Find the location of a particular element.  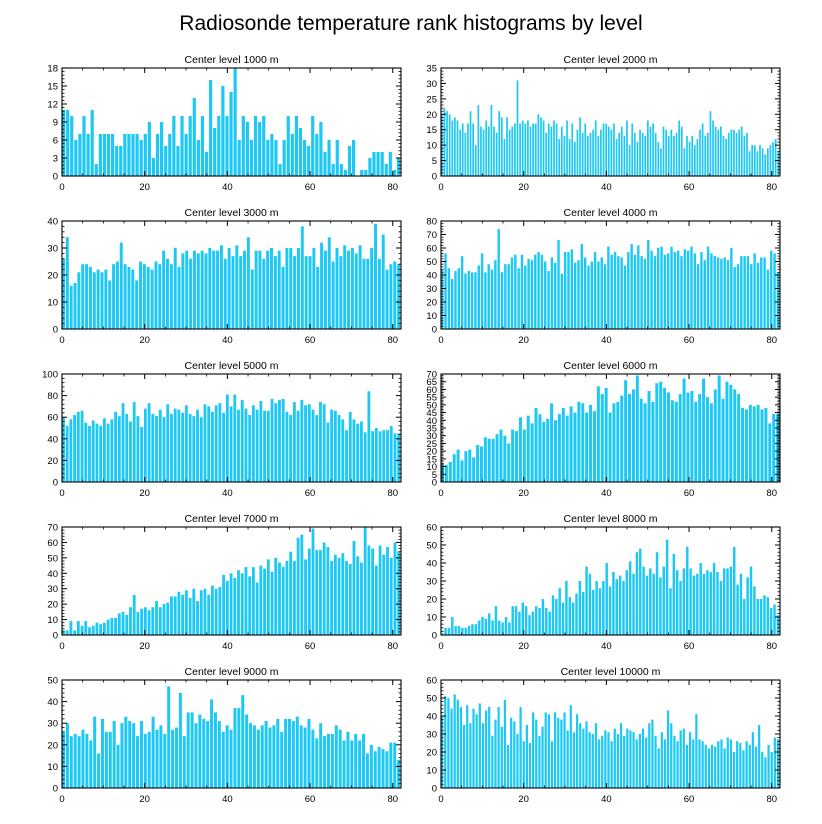

panel-8: Center level 9000 m 0 10 20 30 40 50 0 20 40 60 80 is located at coordinates (224, 735).